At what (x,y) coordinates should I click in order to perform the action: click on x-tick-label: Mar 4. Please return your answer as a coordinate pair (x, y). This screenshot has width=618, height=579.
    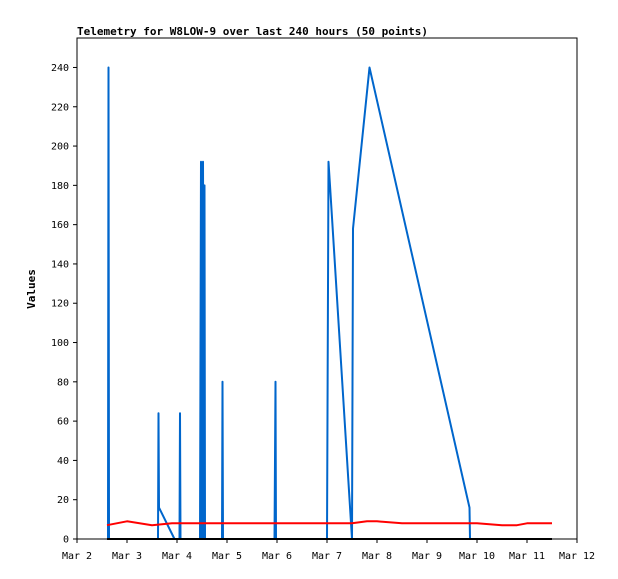
    Looking at the image, I should click on (177, 556).